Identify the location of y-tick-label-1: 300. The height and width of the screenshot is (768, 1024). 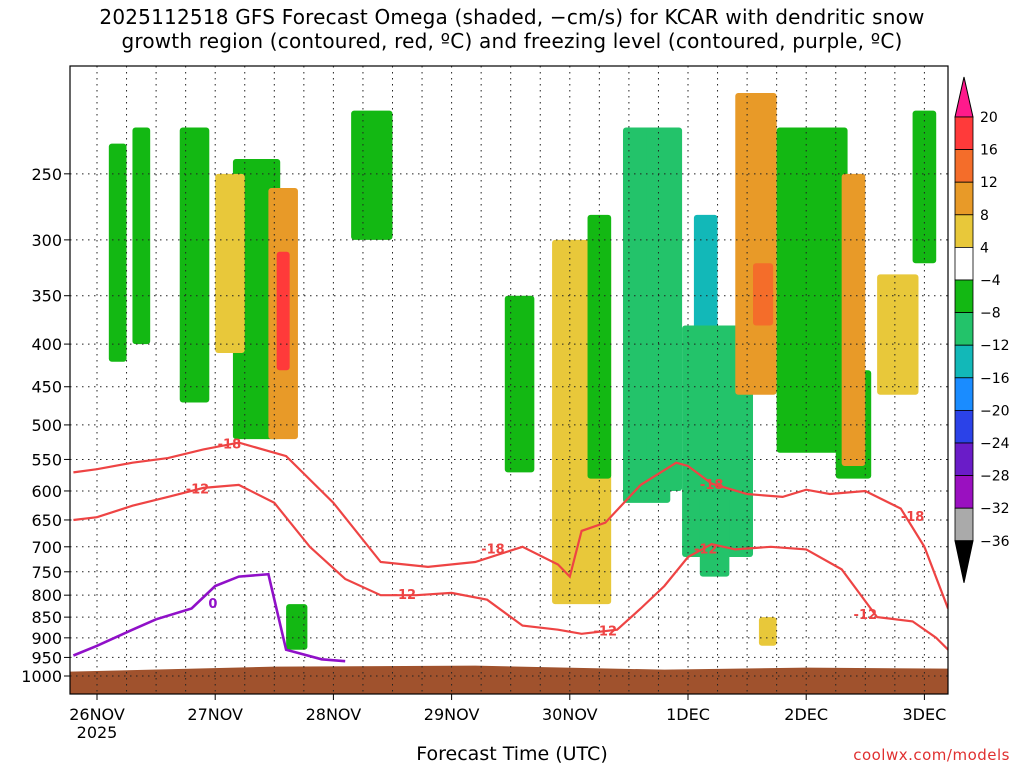
(46, 240).